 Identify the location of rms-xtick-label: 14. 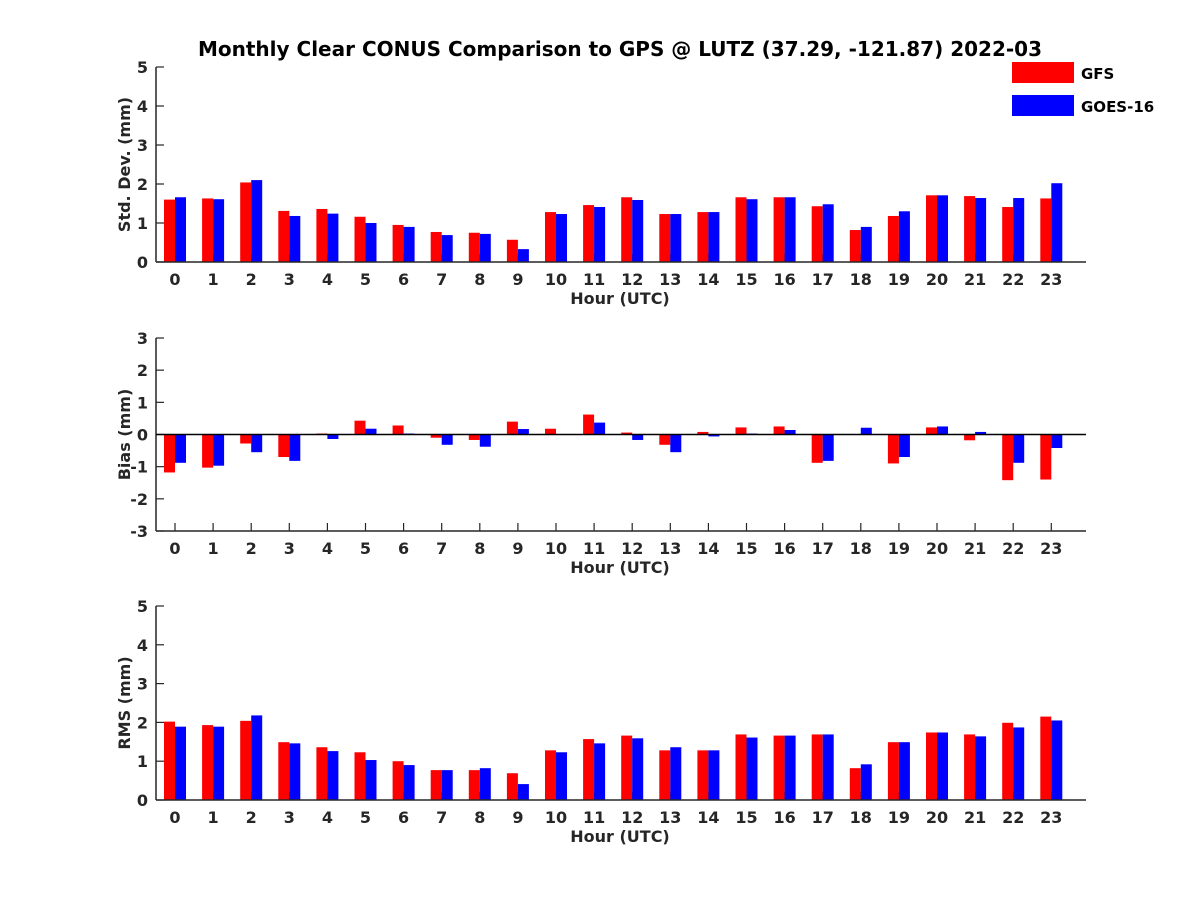
(708, 817).